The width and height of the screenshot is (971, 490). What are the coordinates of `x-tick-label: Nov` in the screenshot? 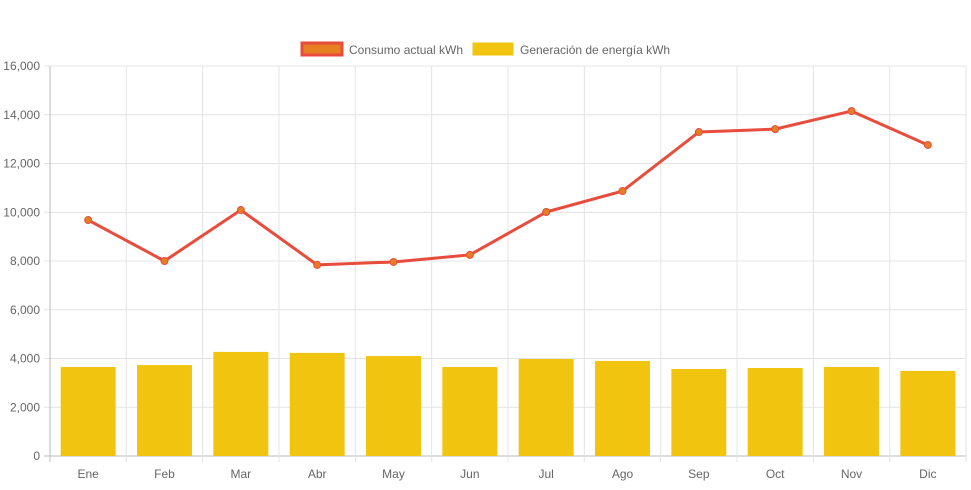 It's located at (851, 474).